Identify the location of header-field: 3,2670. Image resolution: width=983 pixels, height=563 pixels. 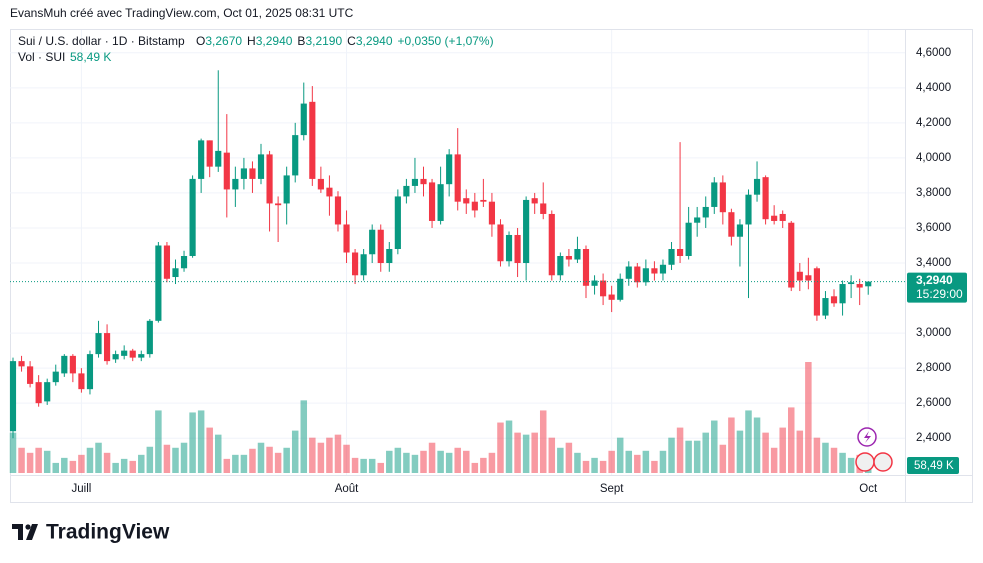
(223, 41).